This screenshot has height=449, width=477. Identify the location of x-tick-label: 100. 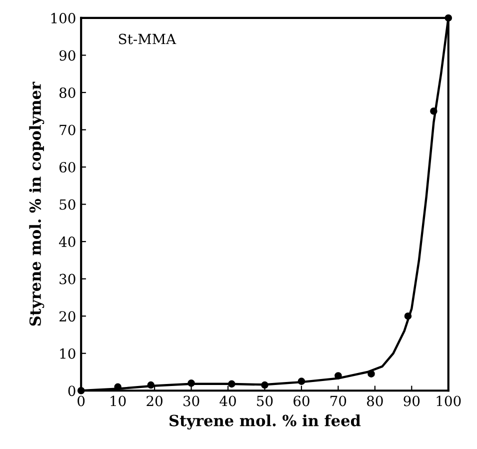
(448, 401).